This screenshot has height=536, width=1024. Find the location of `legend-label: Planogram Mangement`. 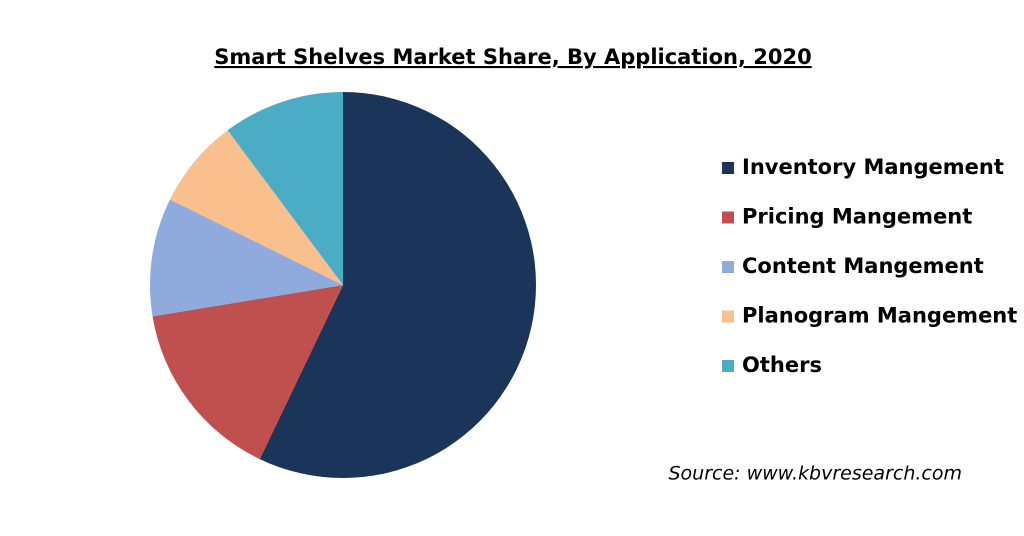

legend-label: Planogram Mangement is located at coordinates (879, 316).